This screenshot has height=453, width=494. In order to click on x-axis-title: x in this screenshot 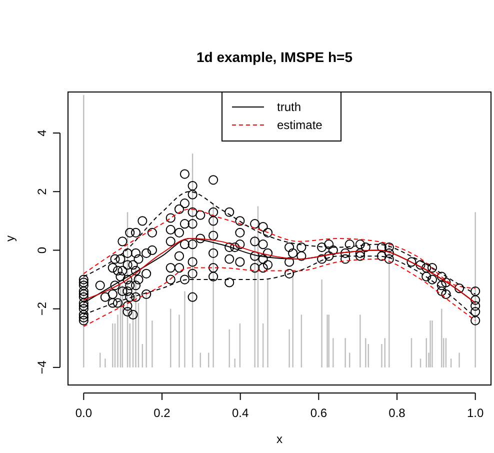, I will do `click(279, 439)`.